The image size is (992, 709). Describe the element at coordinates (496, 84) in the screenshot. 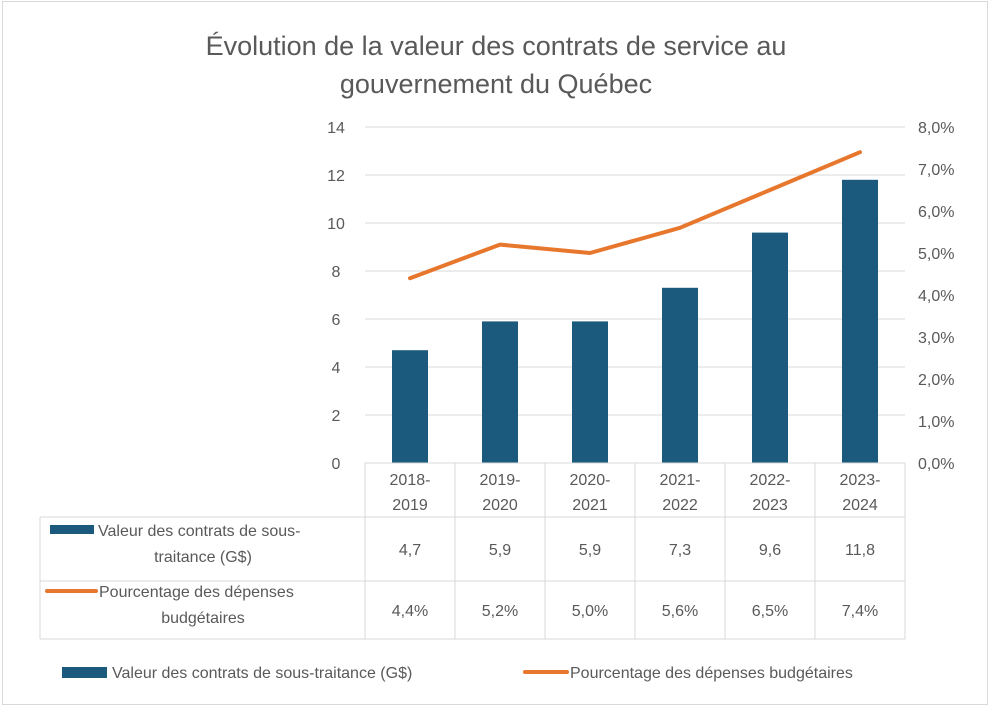

I see `chart-title-line-2: gouvernement du Québec` at that location.